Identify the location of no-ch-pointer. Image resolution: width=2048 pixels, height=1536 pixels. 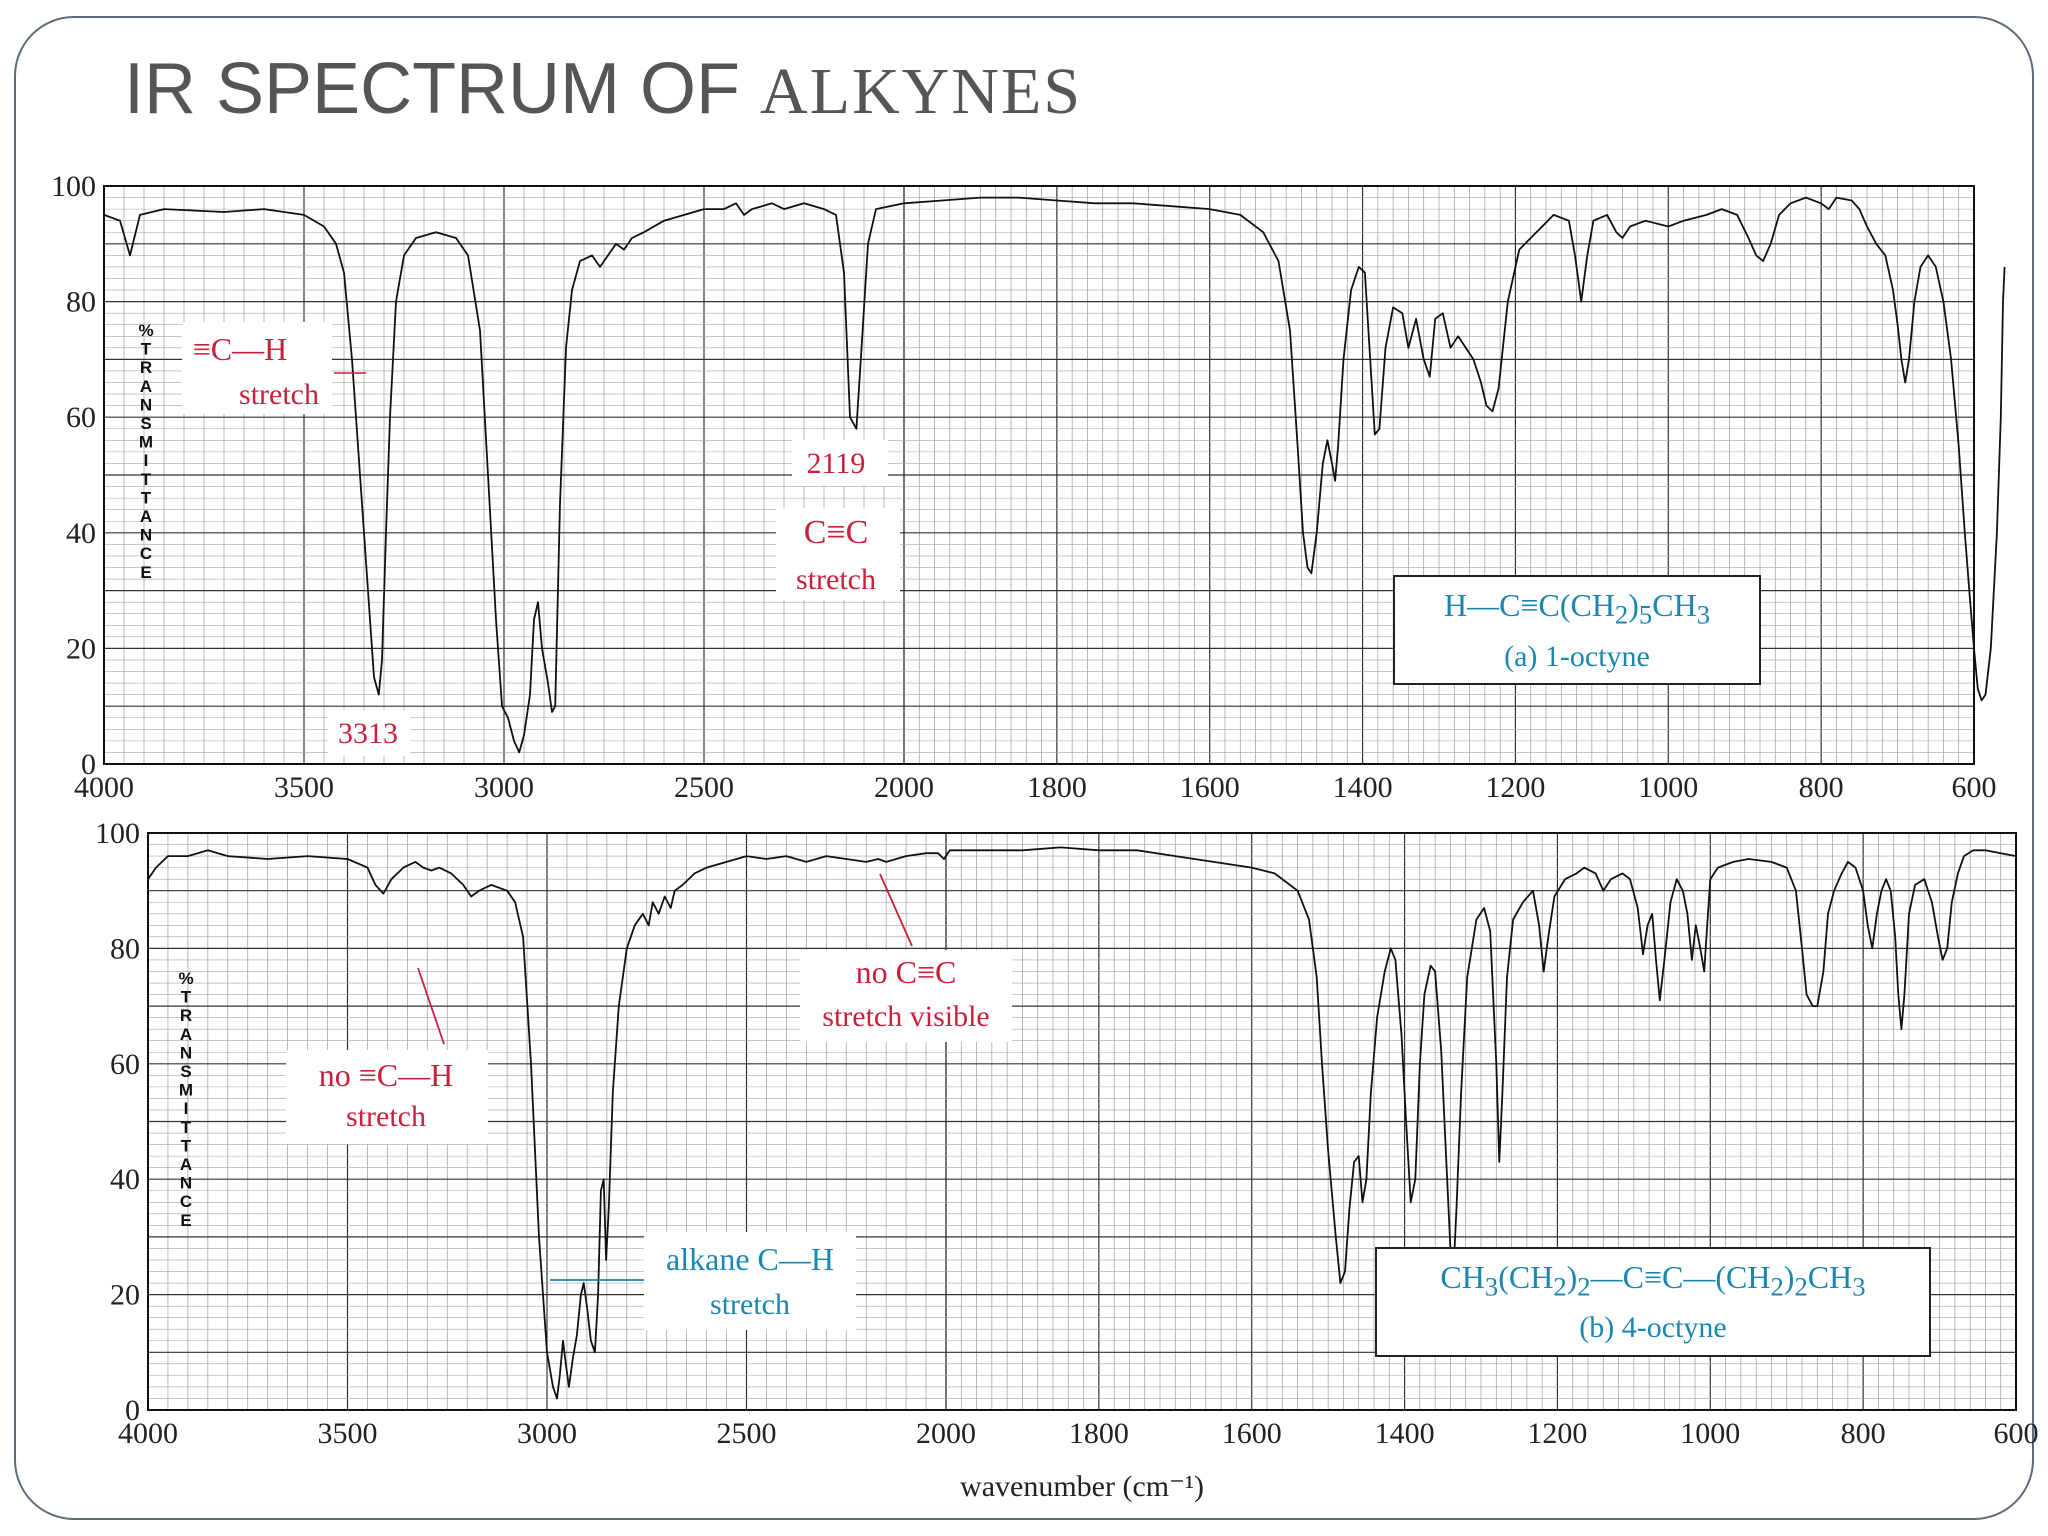
(431, 1006).